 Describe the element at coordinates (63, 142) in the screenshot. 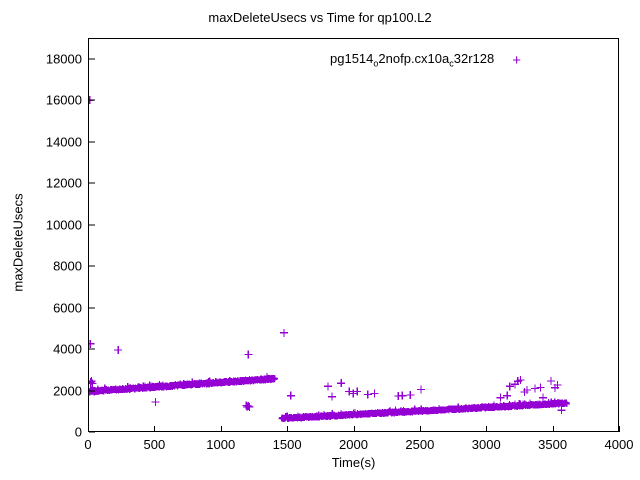

I see `y-tick-label: 14000` at that location.